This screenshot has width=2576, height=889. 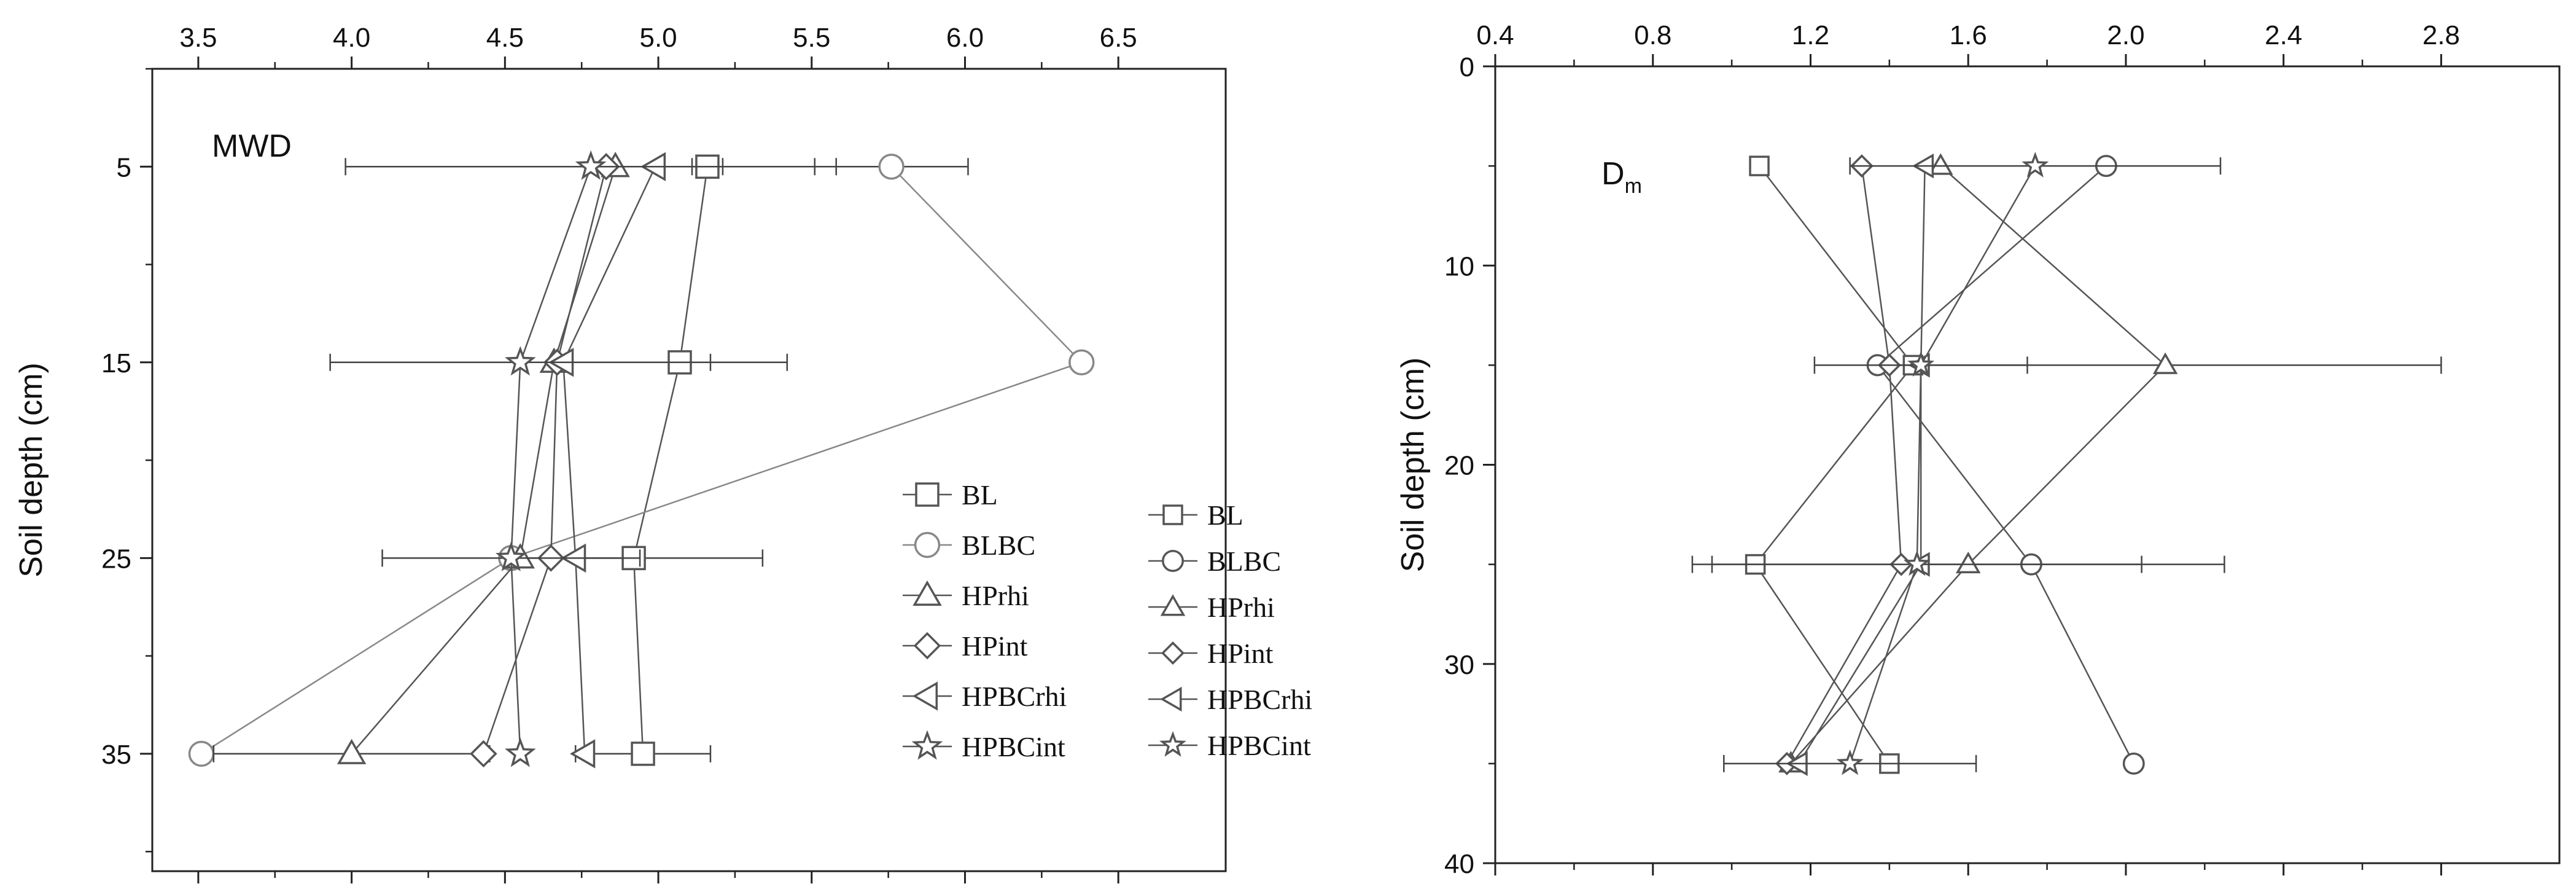 What do you see at coordinates (1652, 35) in the screenshot?
I see `x-tick-label: 0.8` at bounding box center [1652, 35].